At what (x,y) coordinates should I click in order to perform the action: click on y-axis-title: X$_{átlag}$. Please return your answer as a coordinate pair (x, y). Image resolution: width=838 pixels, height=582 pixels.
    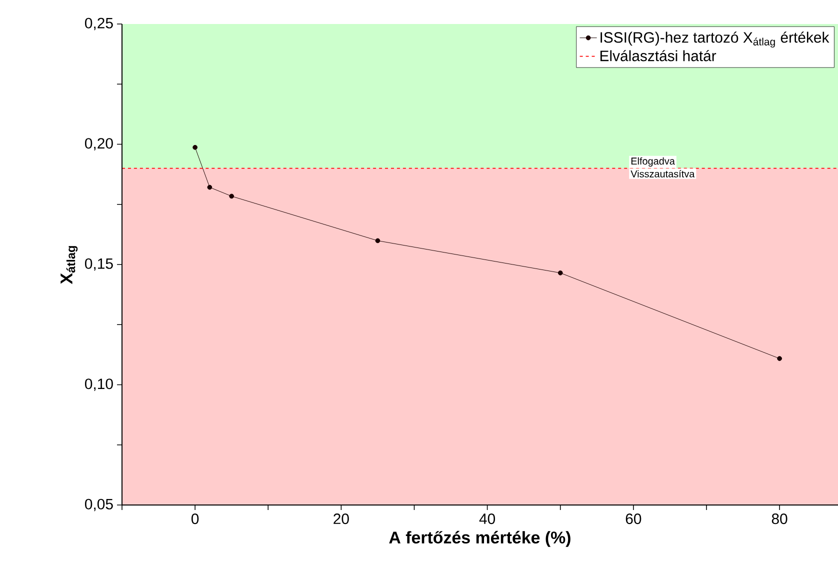
    Looking at the image, I should click on (69, 265).